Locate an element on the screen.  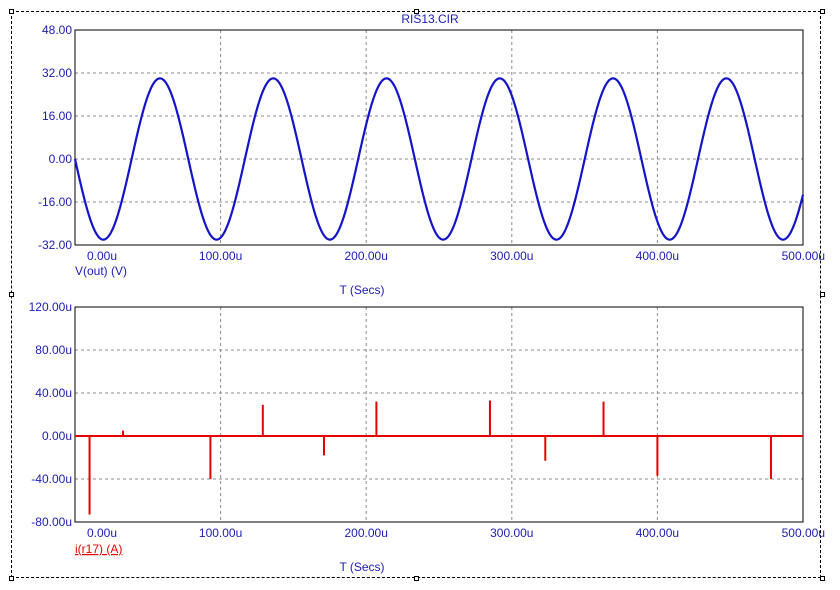
voltage-y-tick-label: 16.00 is located at coordinates (57, 116).